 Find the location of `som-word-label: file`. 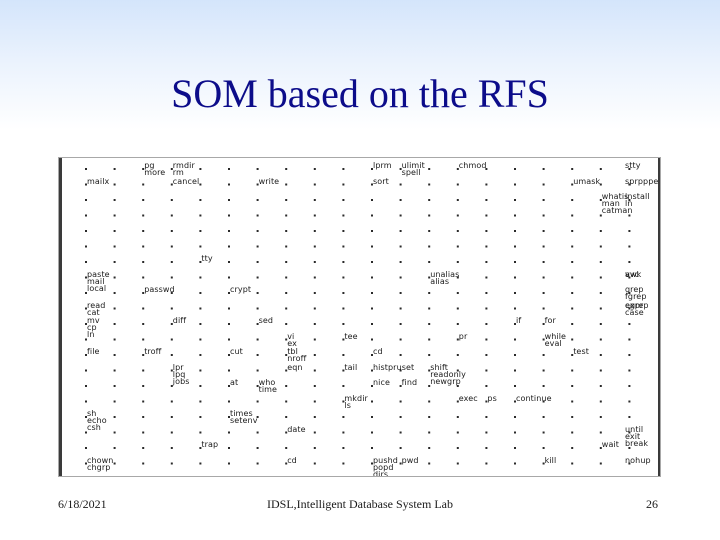

som-word-label: file is located at coordinates (93, 351).